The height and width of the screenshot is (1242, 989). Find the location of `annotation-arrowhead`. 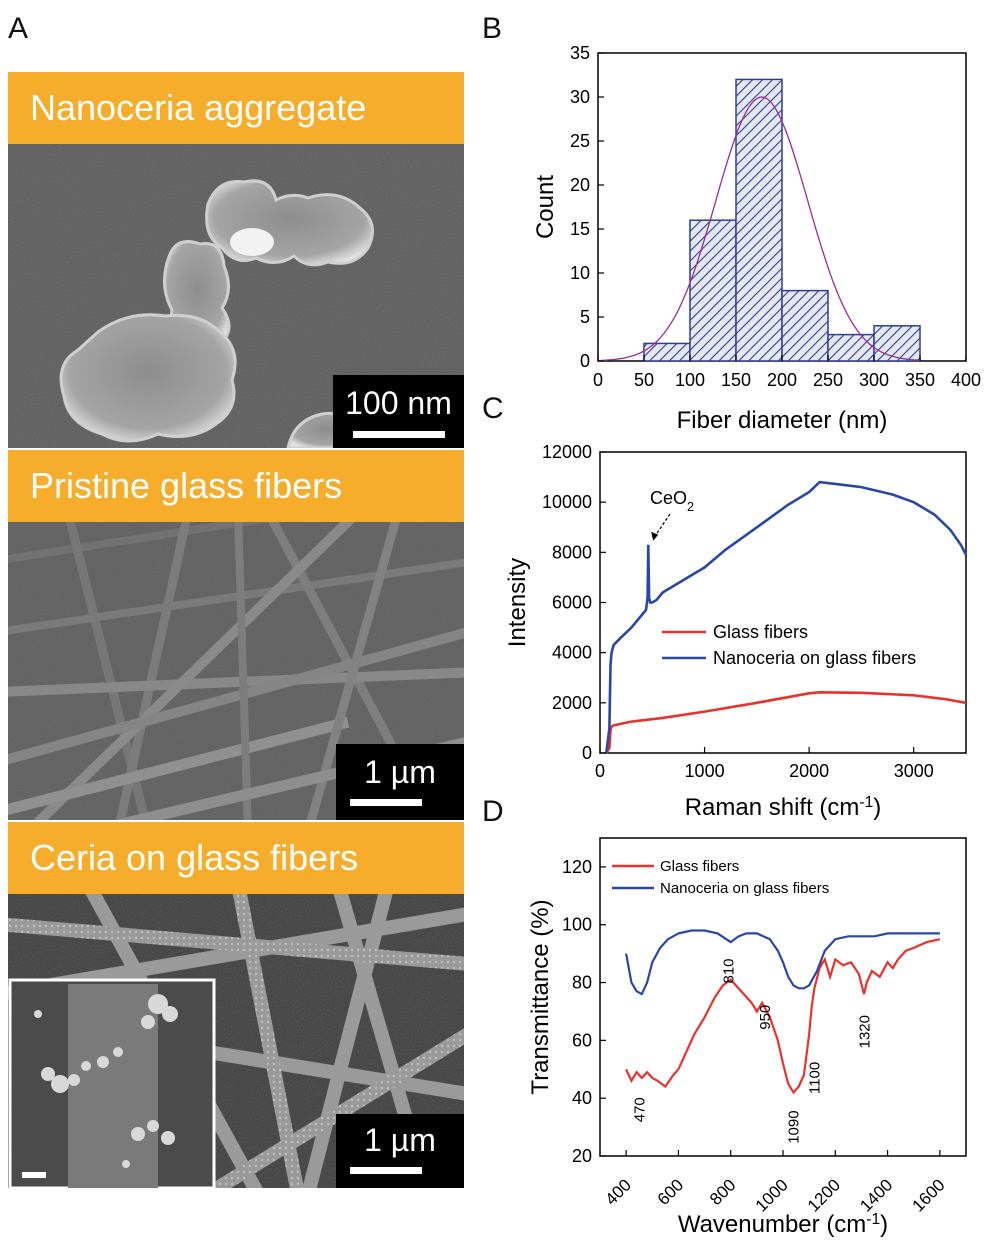

annotation-arrowhead is located at coordinates (655, 536).